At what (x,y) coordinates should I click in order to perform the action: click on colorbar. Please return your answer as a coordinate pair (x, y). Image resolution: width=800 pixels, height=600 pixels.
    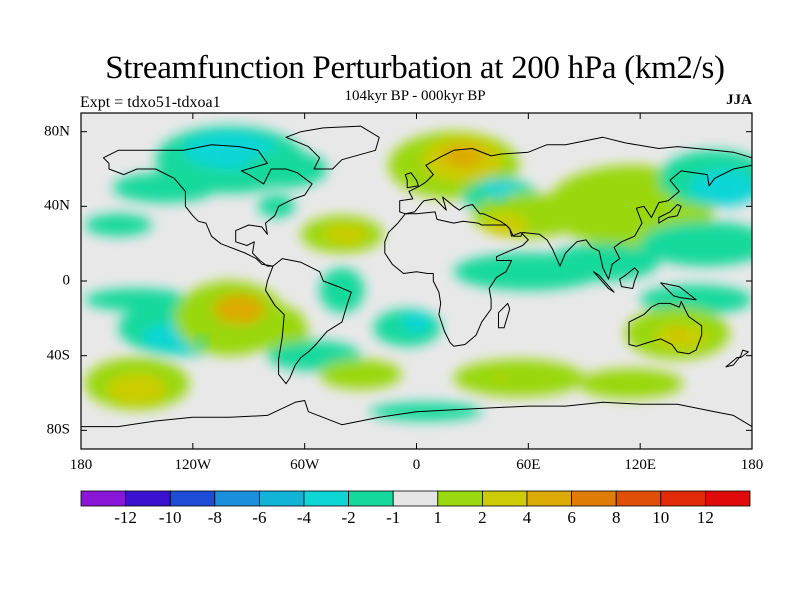
    Looking at the image, I should click on (415, 498).